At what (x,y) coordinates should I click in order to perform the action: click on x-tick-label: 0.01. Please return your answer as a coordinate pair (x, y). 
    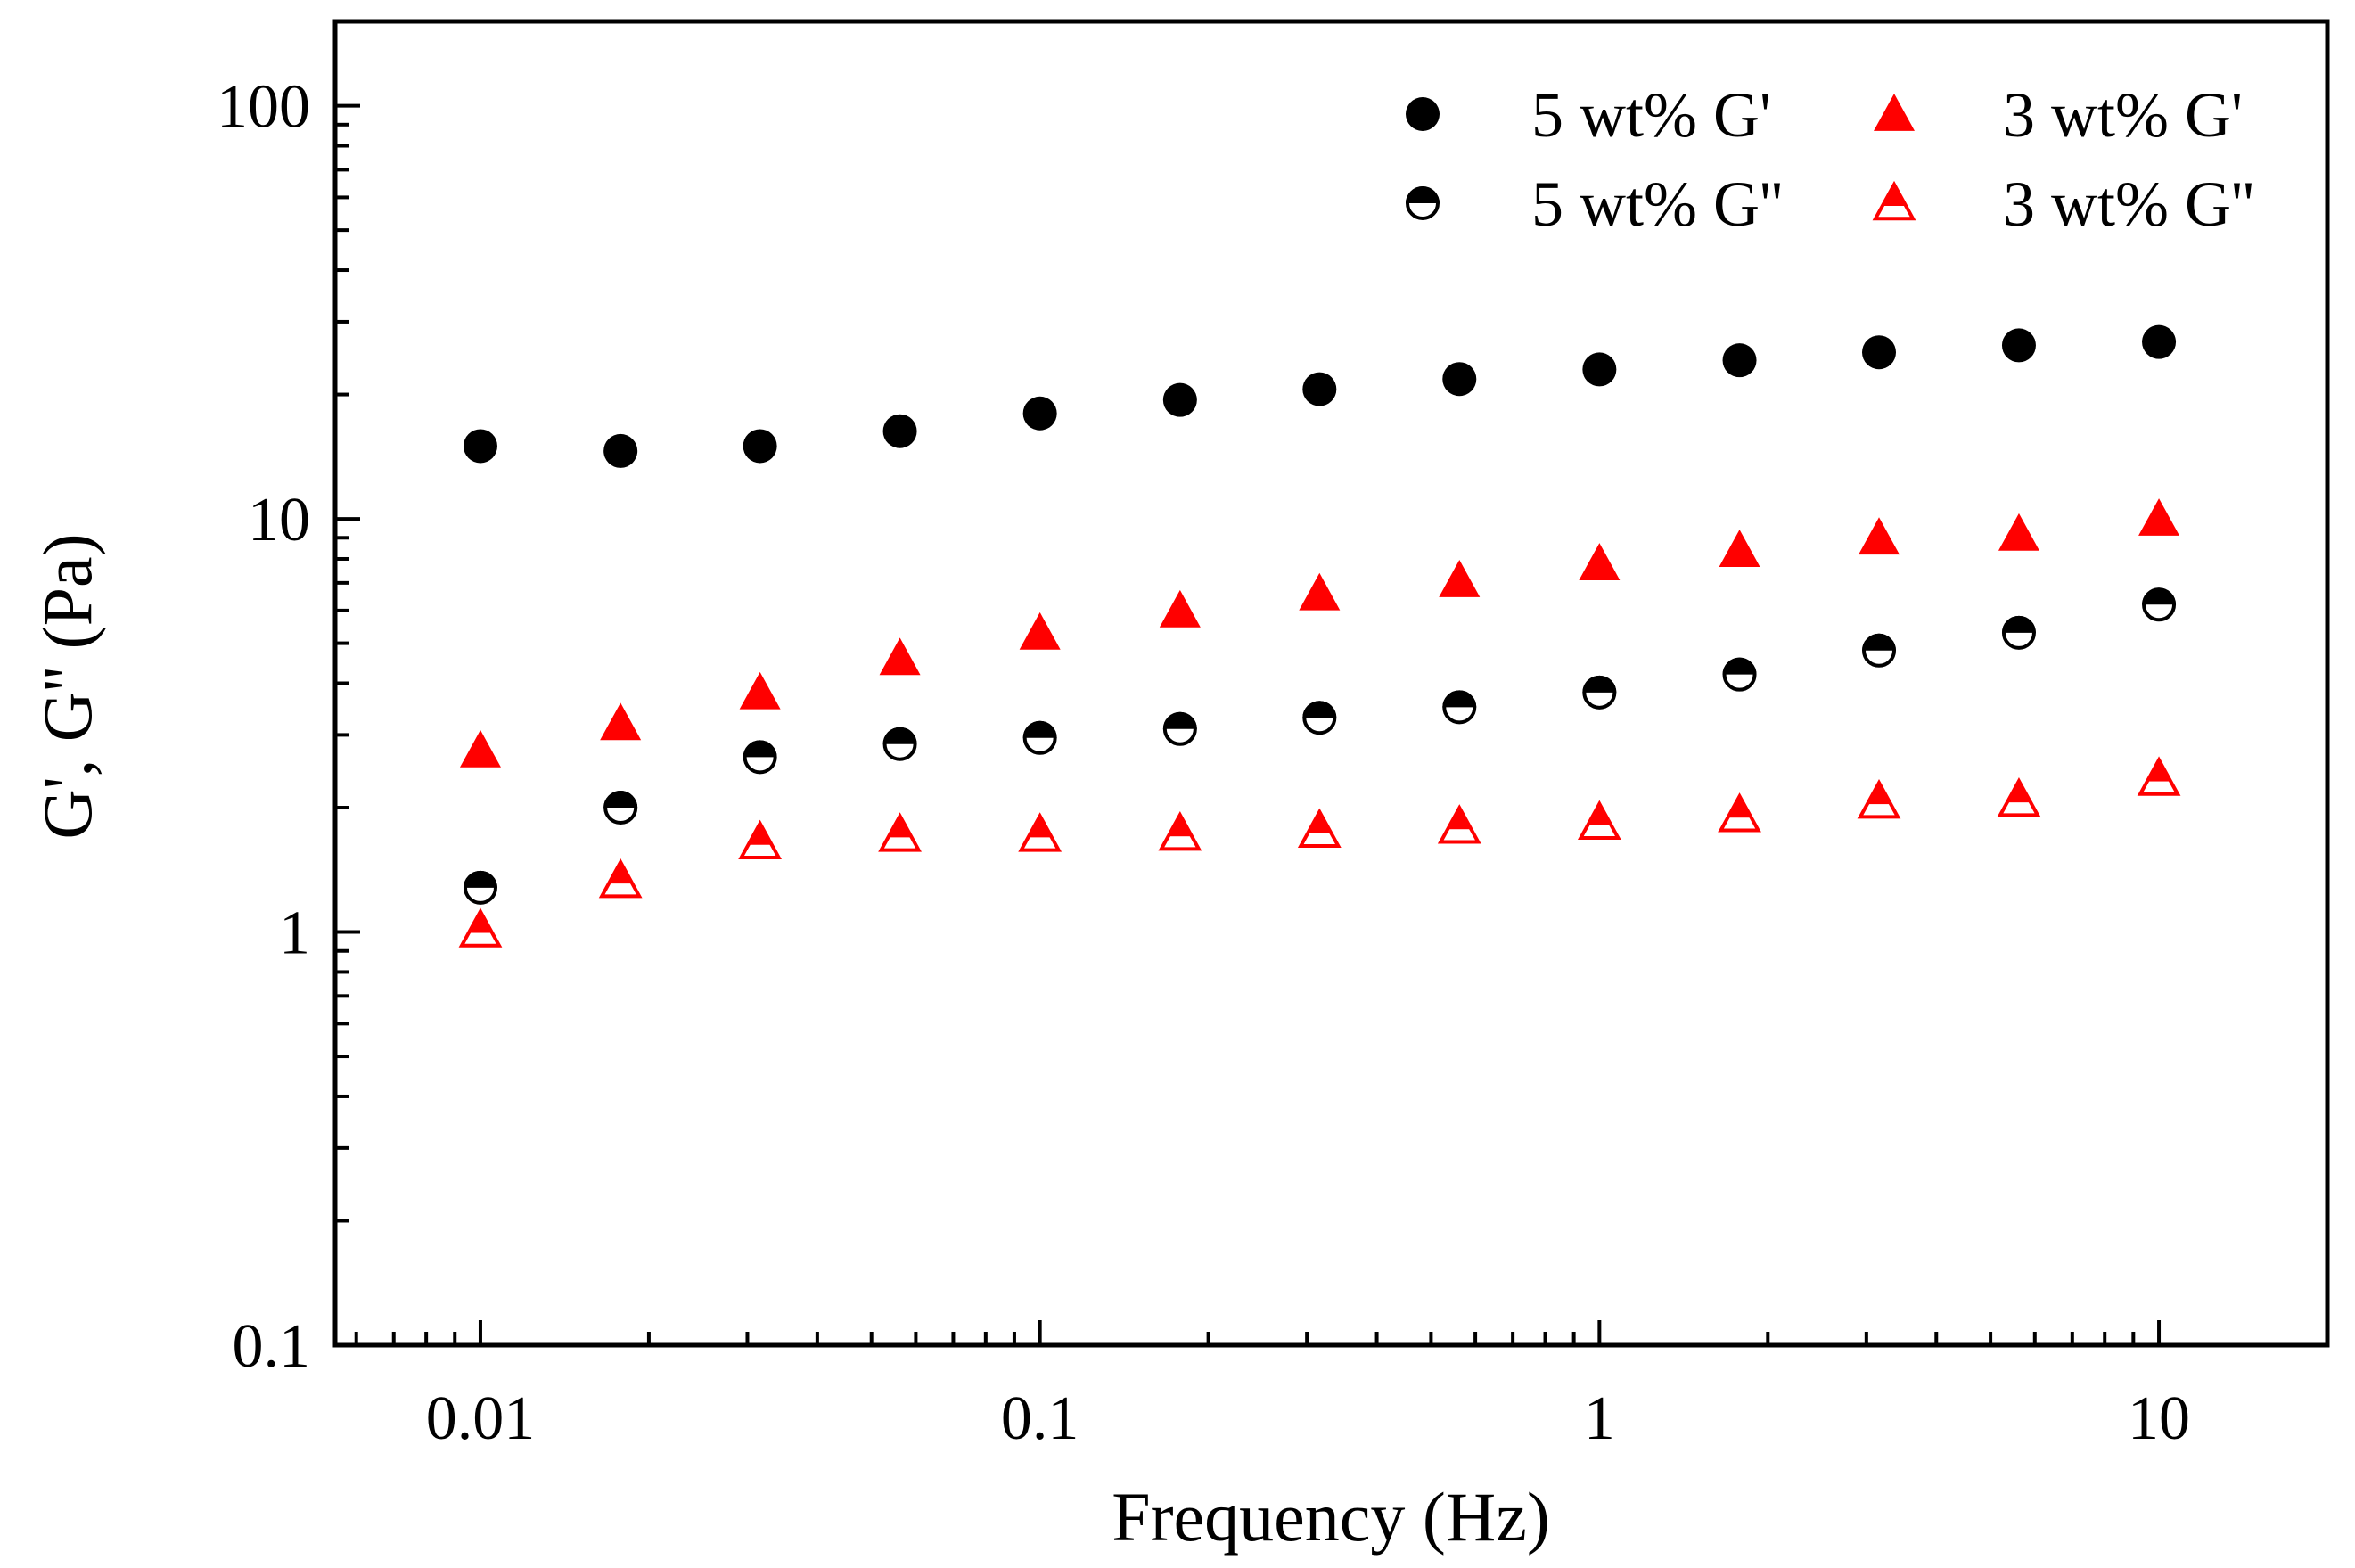
    Looking at the image, I should click on (481, 1419).